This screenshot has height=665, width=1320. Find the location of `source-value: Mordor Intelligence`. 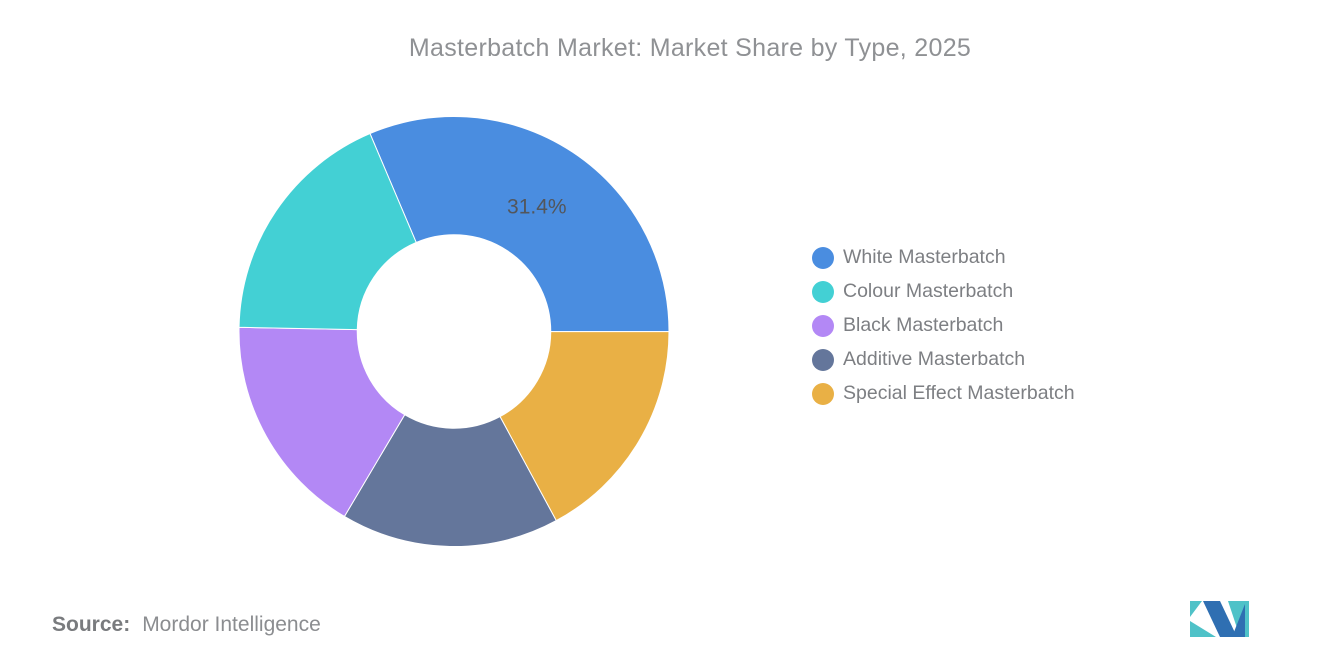

source-value: Mordor Intelligence is located at coordinates (231, 624).